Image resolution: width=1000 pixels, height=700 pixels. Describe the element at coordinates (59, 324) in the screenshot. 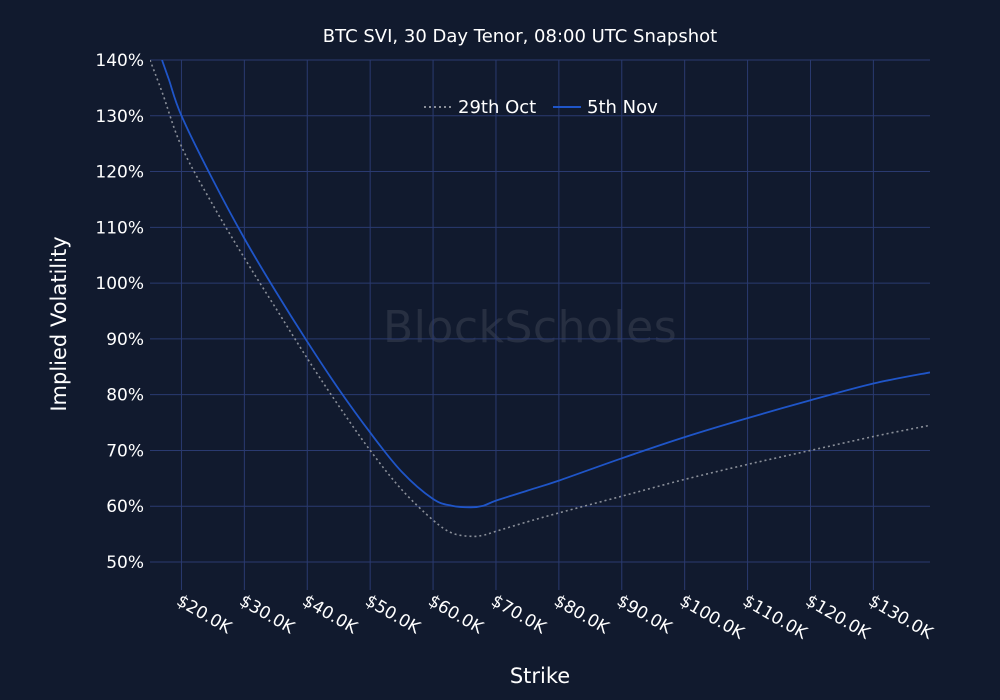

I see `y-axis-title: Implied Volatility` at that location.